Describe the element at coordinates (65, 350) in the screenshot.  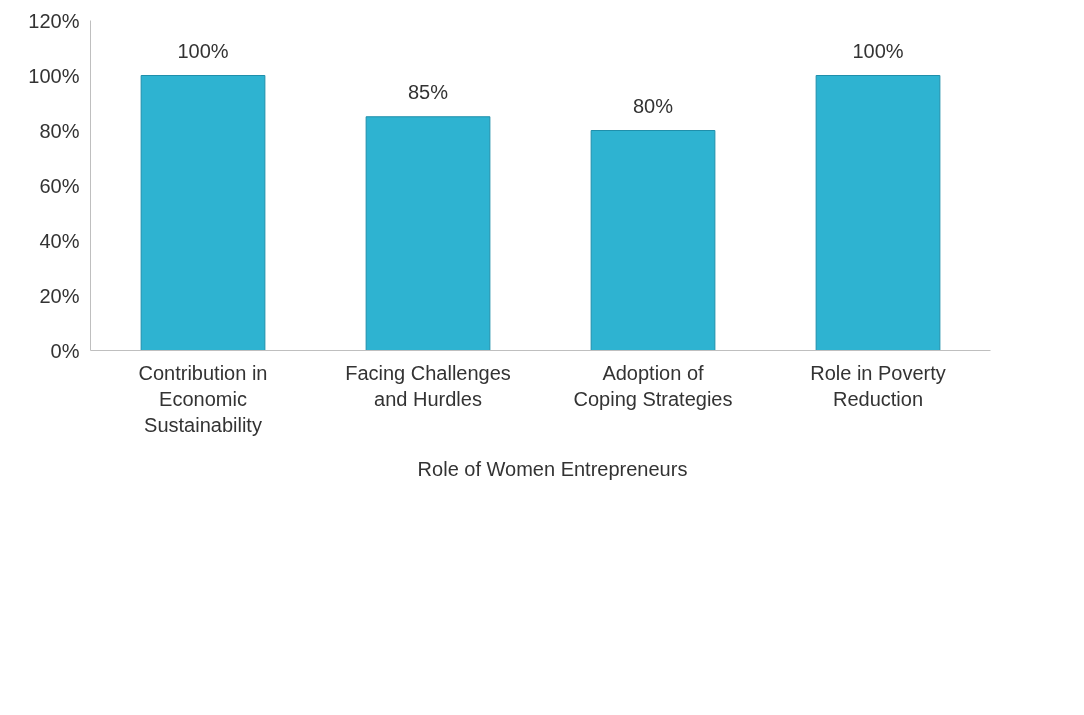
I see `y-tick-label: 0%` at that location.